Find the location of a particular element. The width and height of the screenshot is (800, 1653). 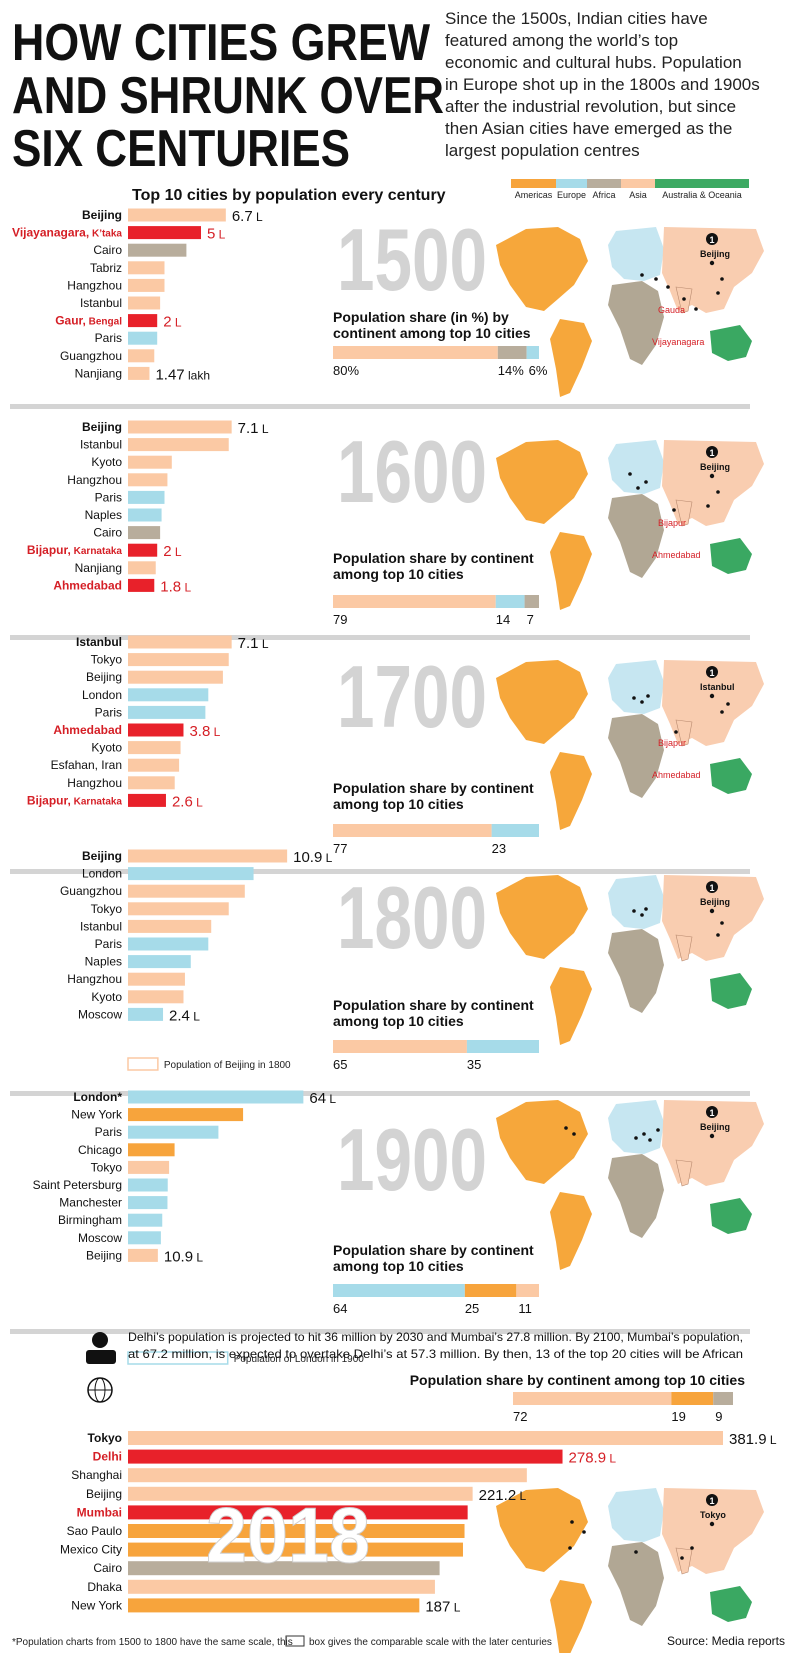

globe-icon-meridian is located at coordinates (100, 1390).